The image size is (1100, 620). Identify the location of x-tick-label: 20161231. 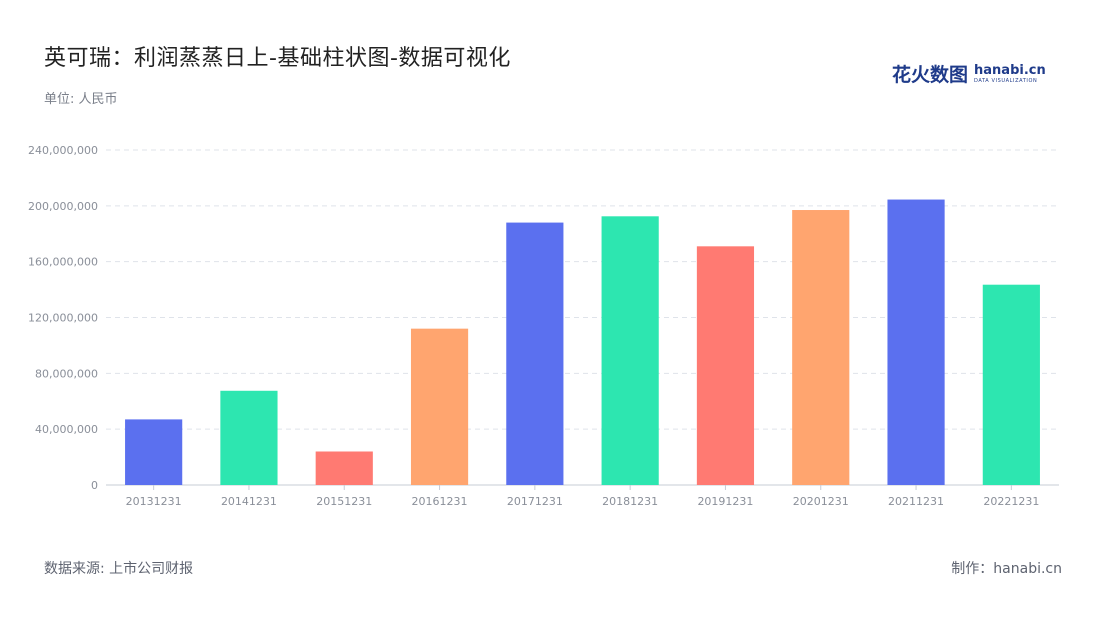
(440, 501).